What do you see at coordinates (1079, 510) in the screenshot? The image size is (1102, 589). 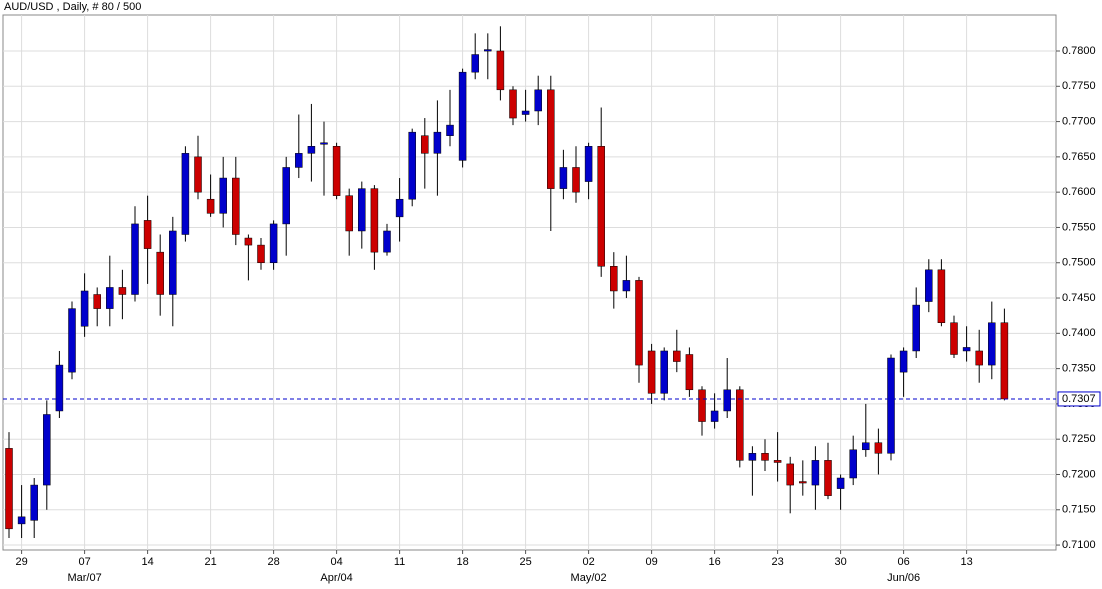 I see `y-tick-label: 0.7150` at bounding box center [1079, 510].